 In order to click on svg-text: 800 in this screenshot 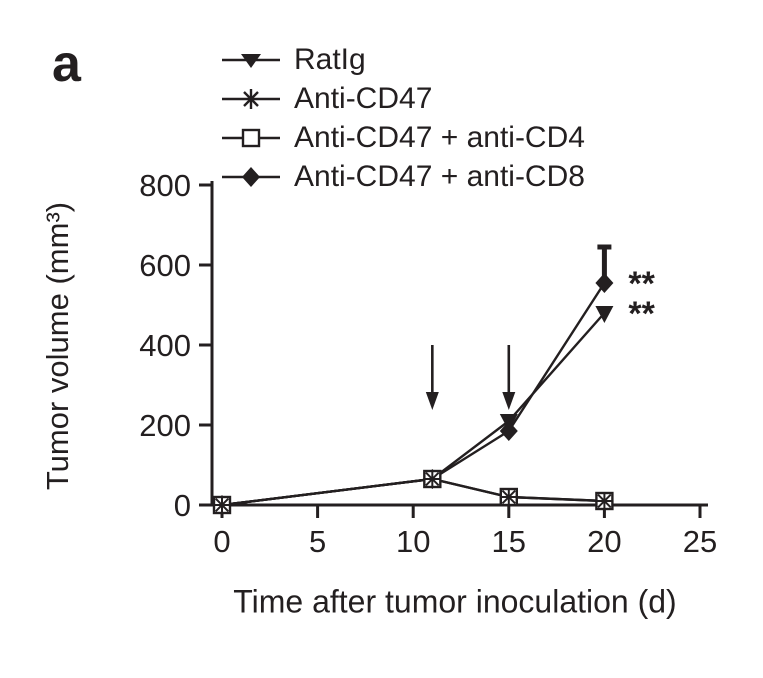, I will do `click(165, 185)`.